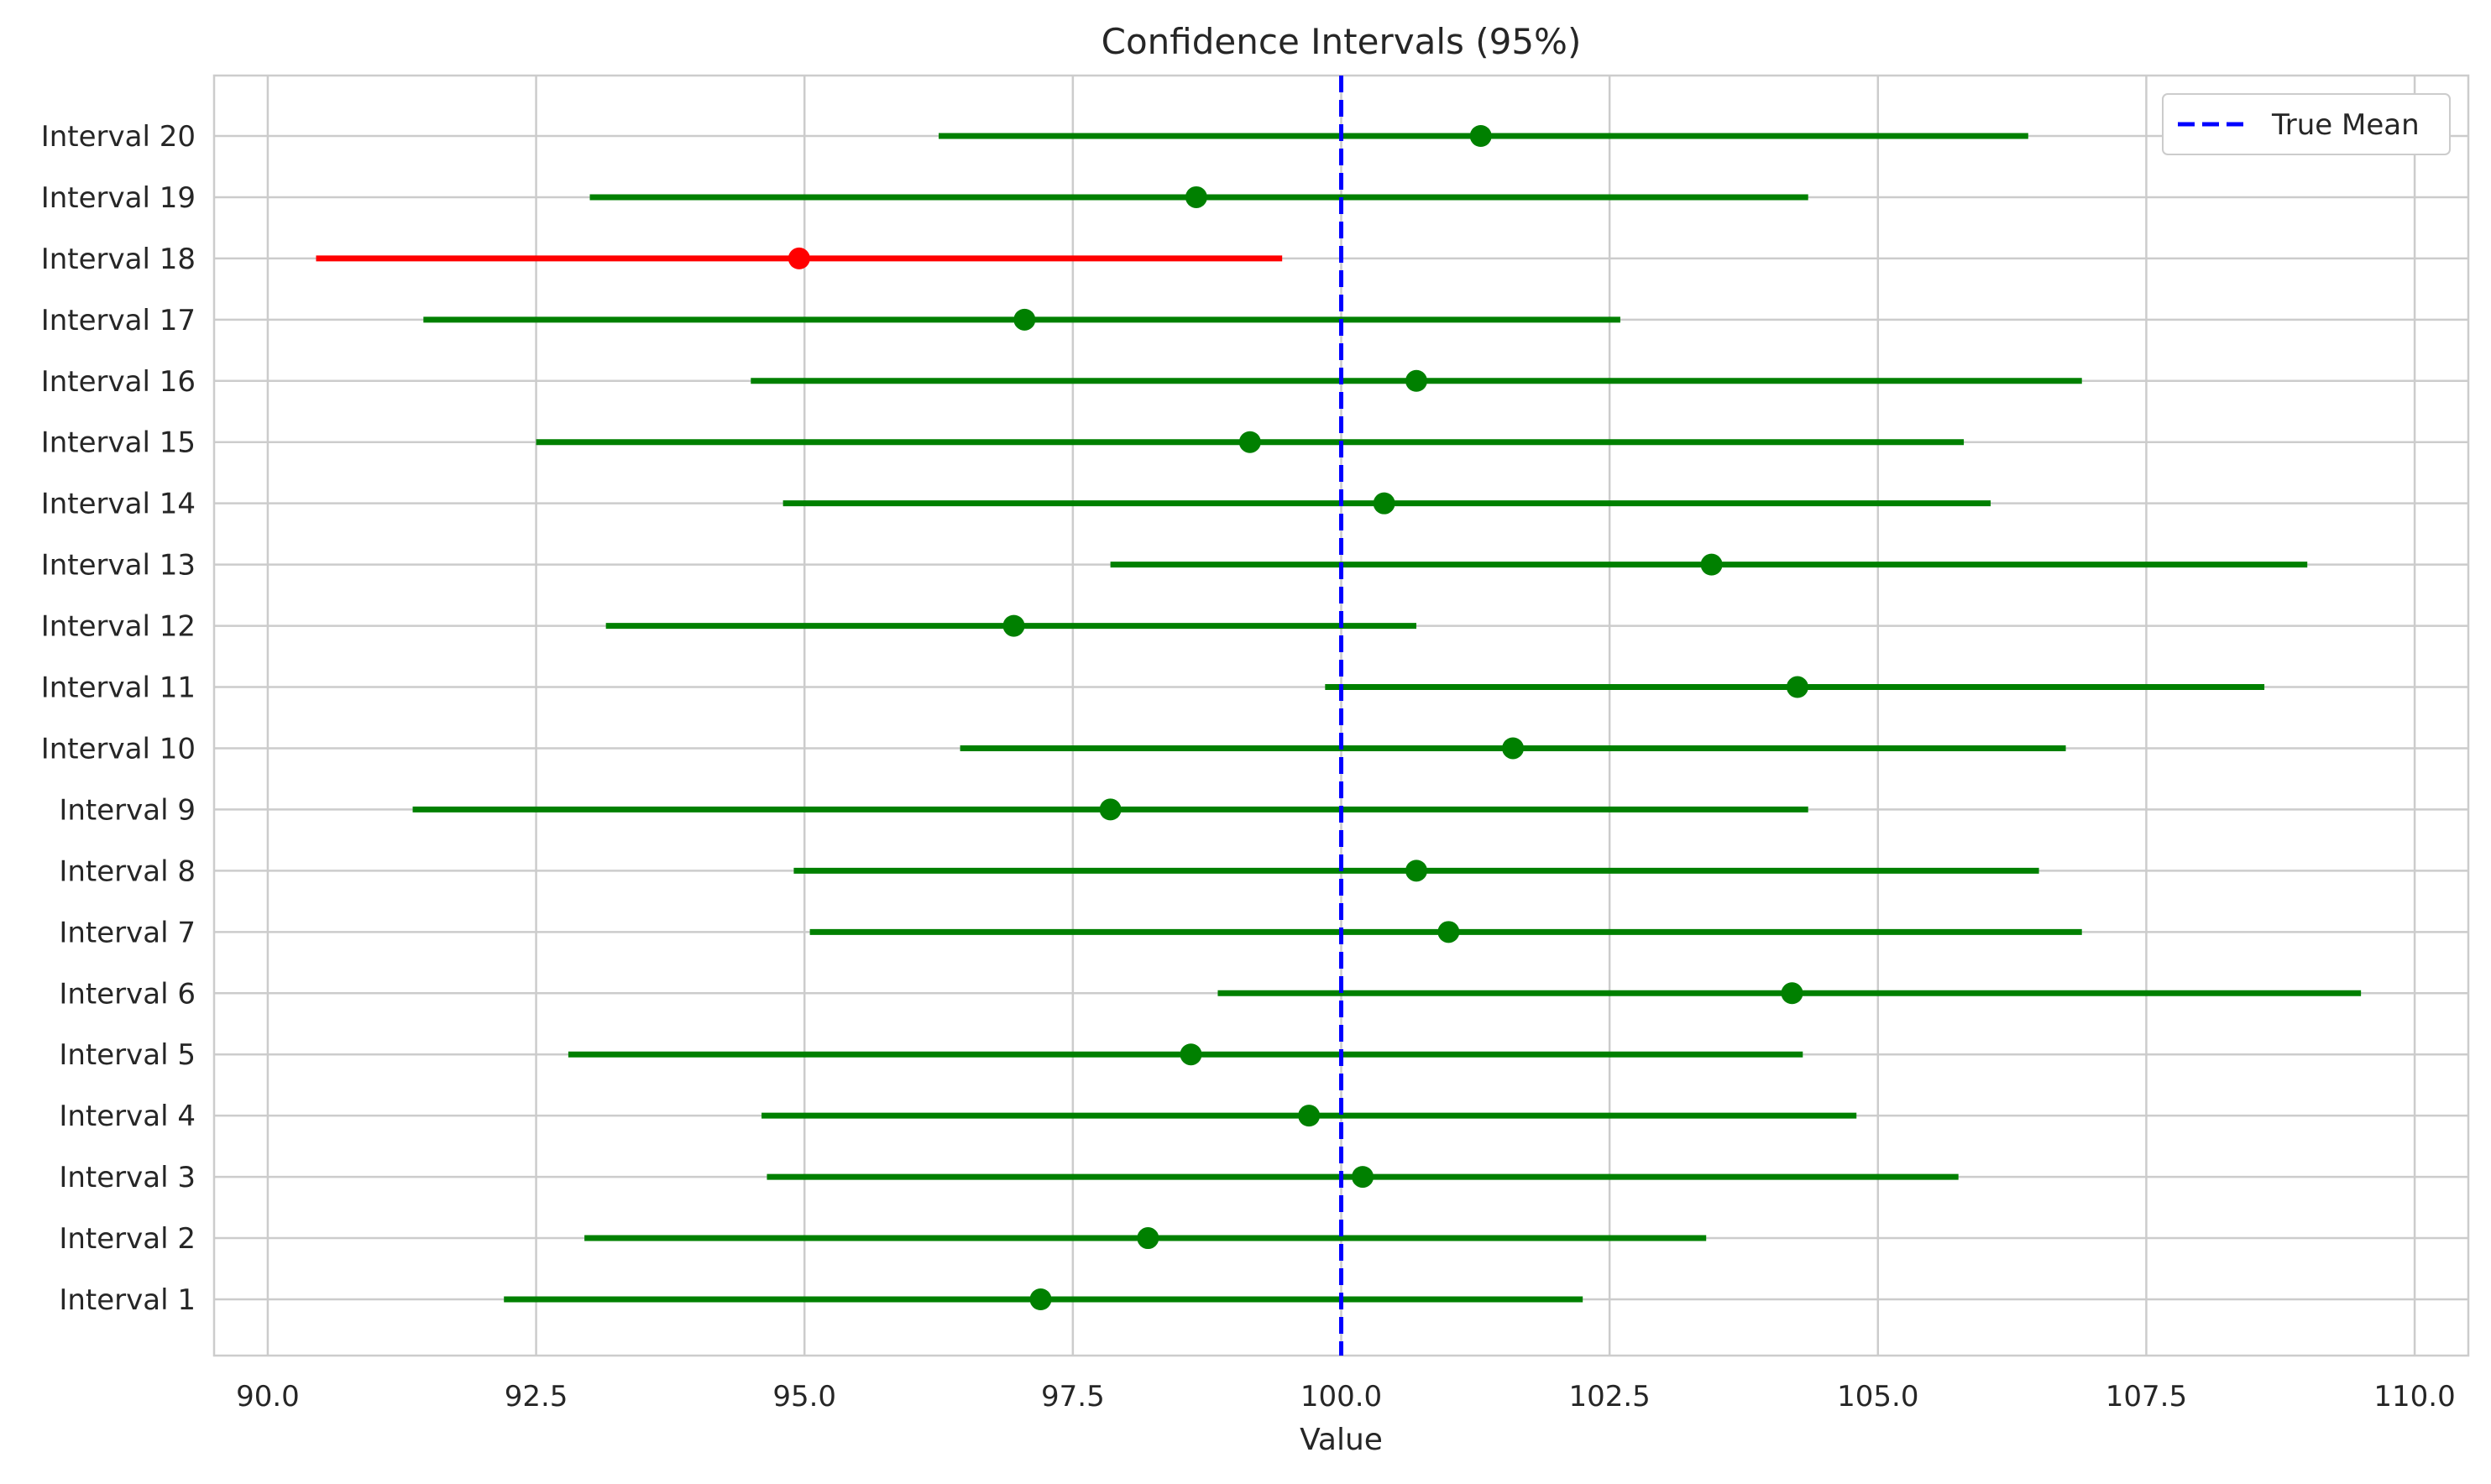  What do you see at coordinates (128, 810) in the screenshot?
I see `y-tick-label: Interval 9` at bounding box center [128, 810].